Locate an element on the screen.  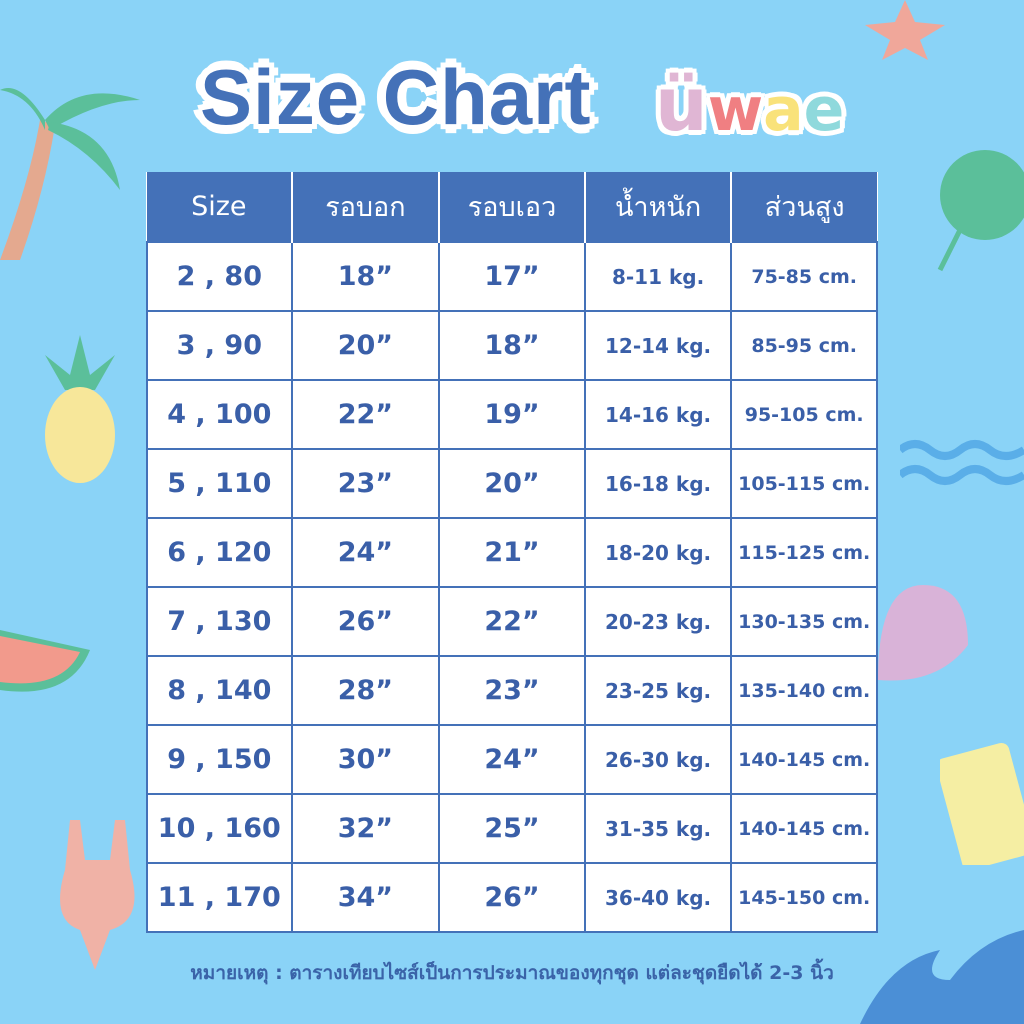
table-cell: 17” is located at coordinates (512, 276).